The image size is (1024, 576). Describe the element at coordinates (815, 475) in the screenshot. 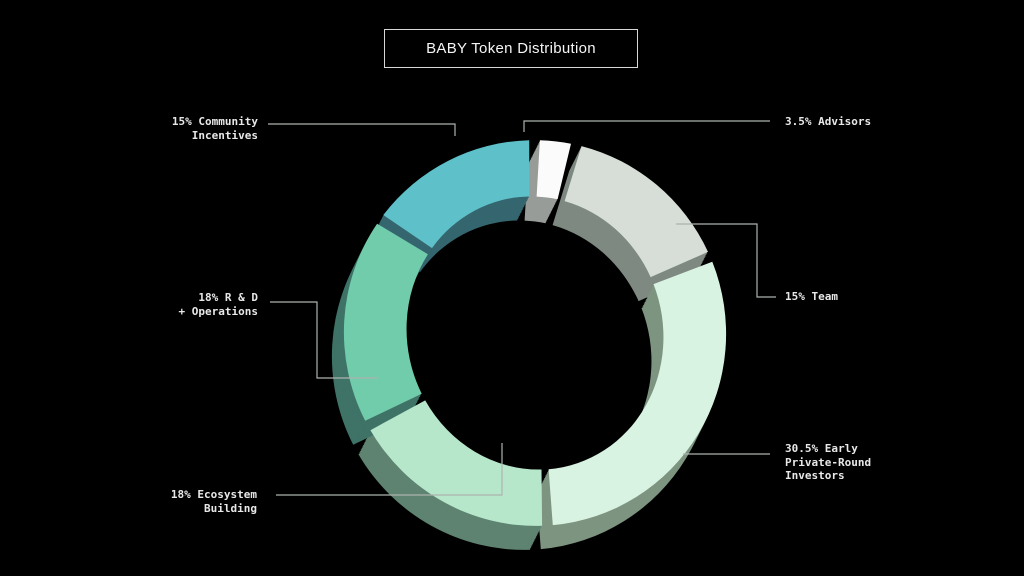

I see `label-line: Investors` at that location.